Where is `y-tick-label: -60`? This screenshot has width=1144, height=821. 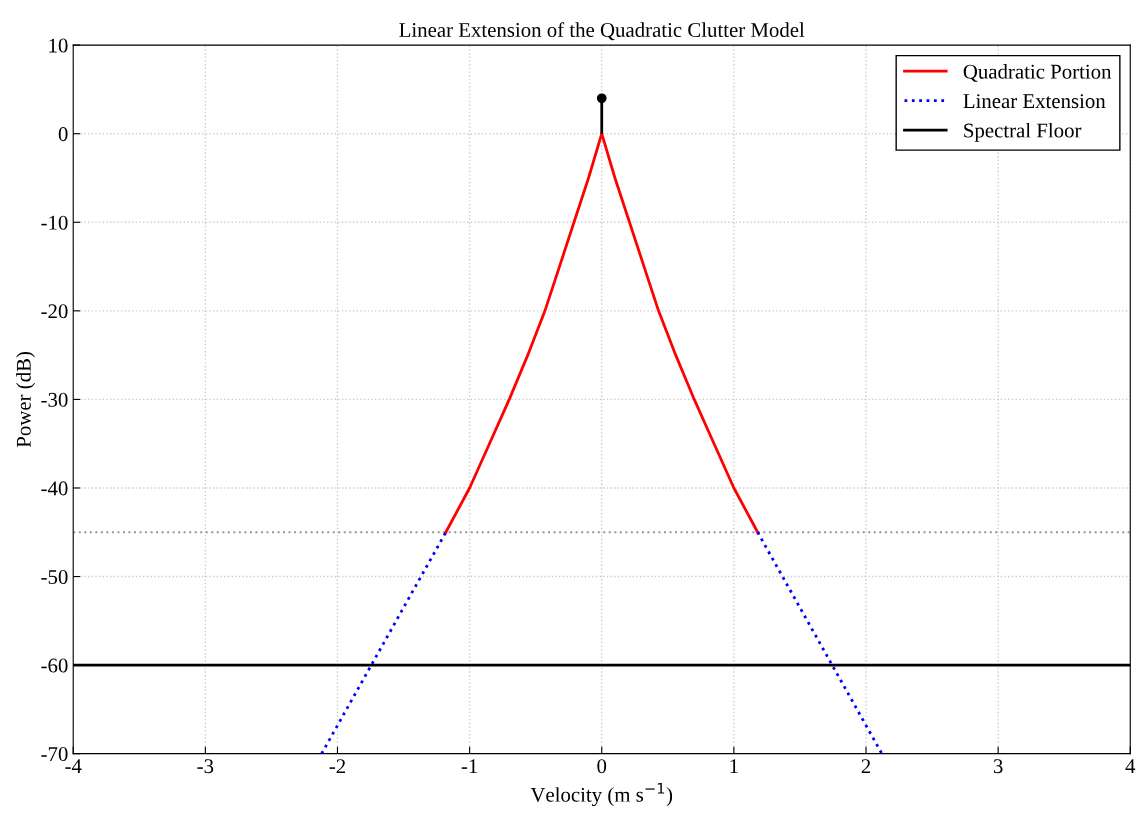
y-tick-label: -60 is located at coordinates (54, 665).